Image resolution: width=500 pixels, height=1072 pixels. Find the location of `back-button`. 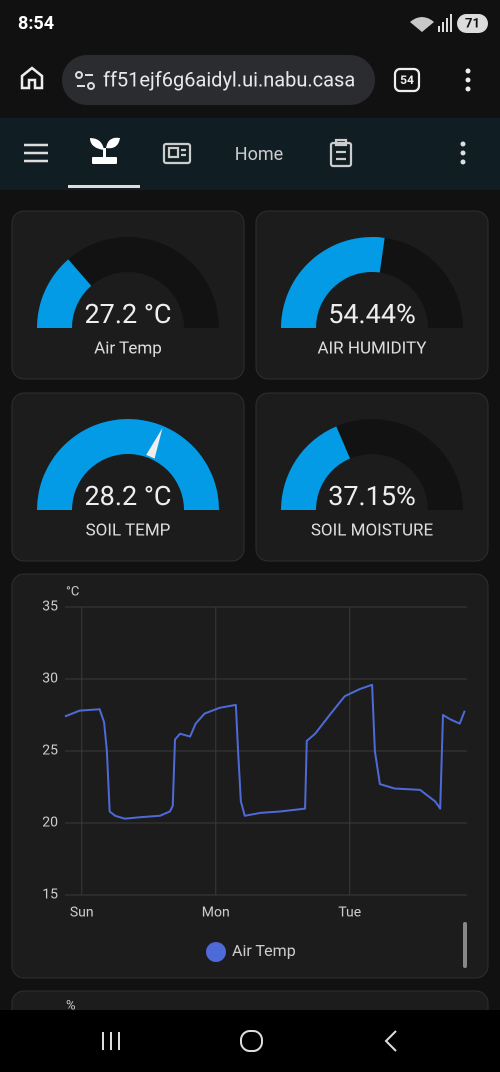

back-button is located at coordinates (390, 1041).